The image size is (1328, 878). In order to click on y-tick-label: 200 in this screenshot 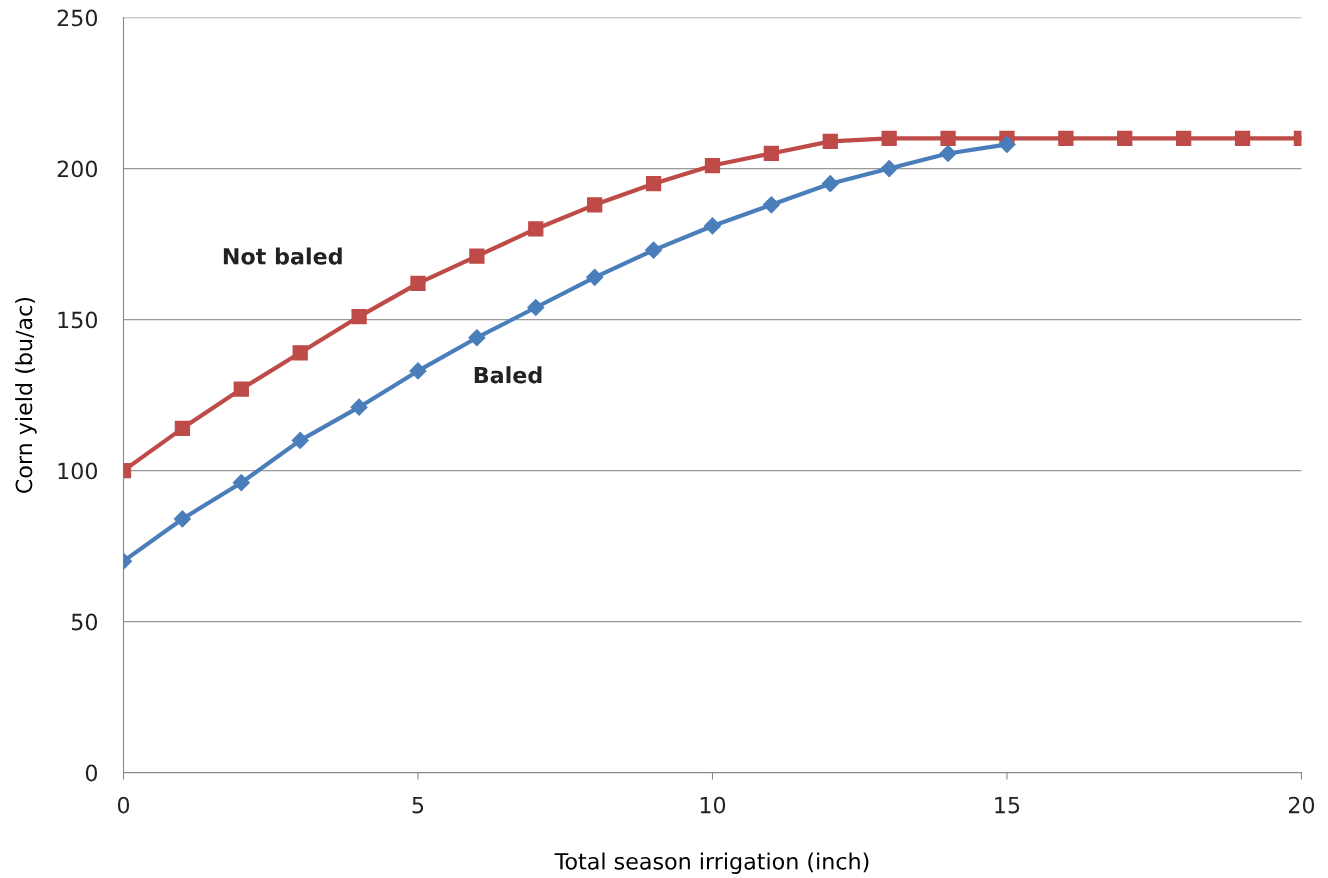, I will do `click(77, 169)`.